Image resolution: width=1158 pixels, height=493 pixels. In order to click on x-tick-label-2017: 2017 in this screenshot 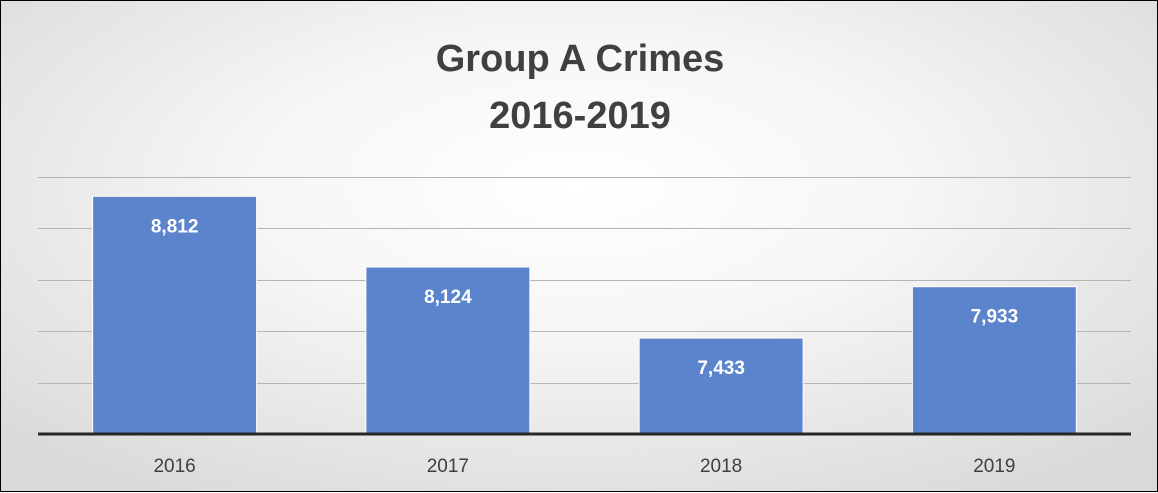, I will do `click(448, 466)`.